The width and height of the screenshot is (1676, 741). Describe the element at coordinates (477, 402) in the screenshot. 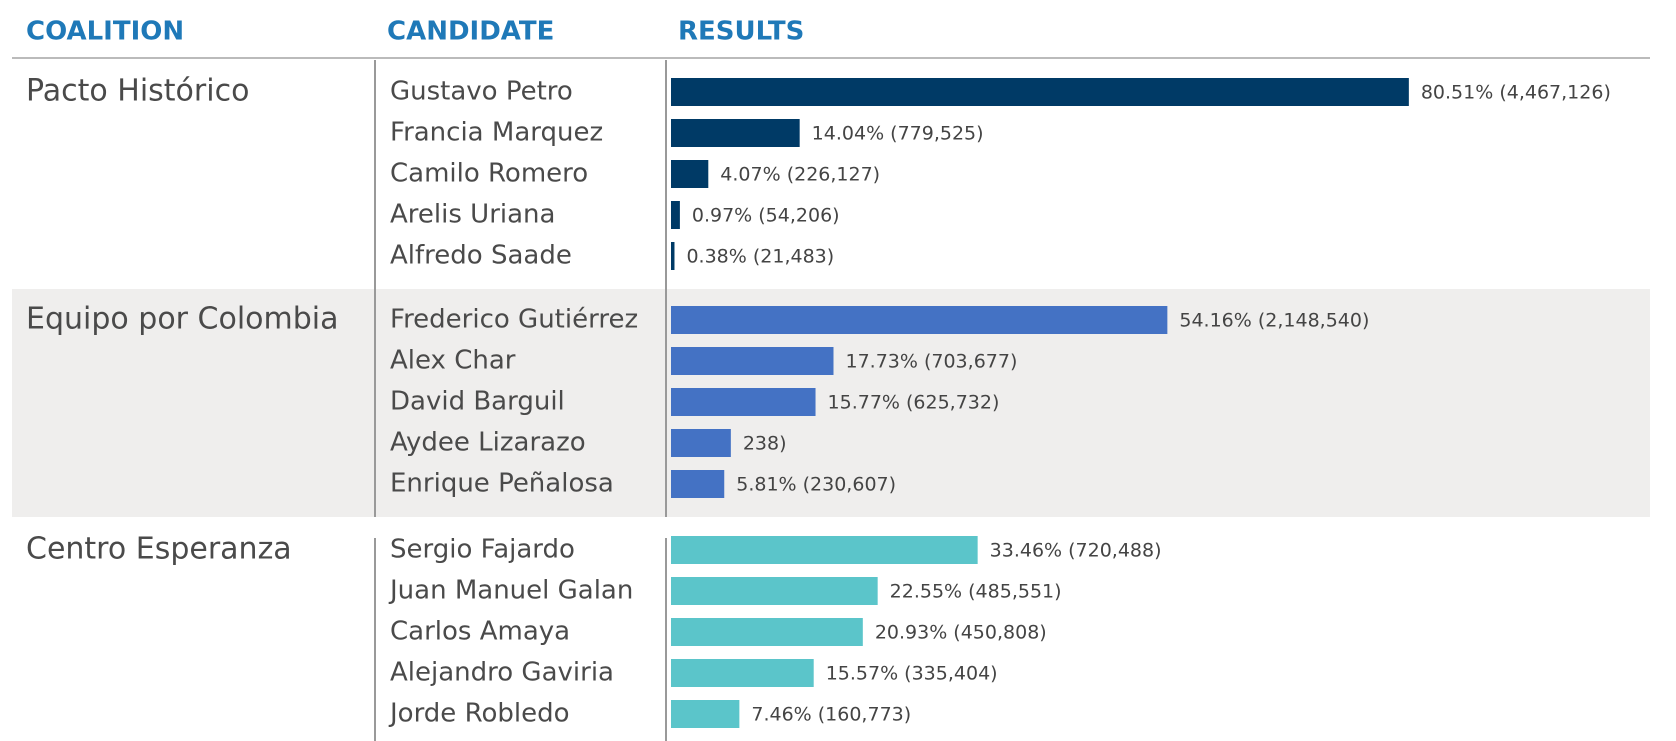

I see `candidate-name: David Barguil` at that location.